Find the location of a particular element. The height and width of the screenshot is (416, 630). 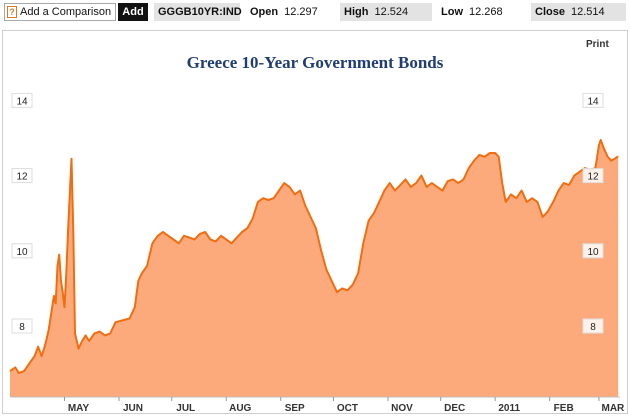

y-tick-left: 8 is located at coordinates (22, 326).